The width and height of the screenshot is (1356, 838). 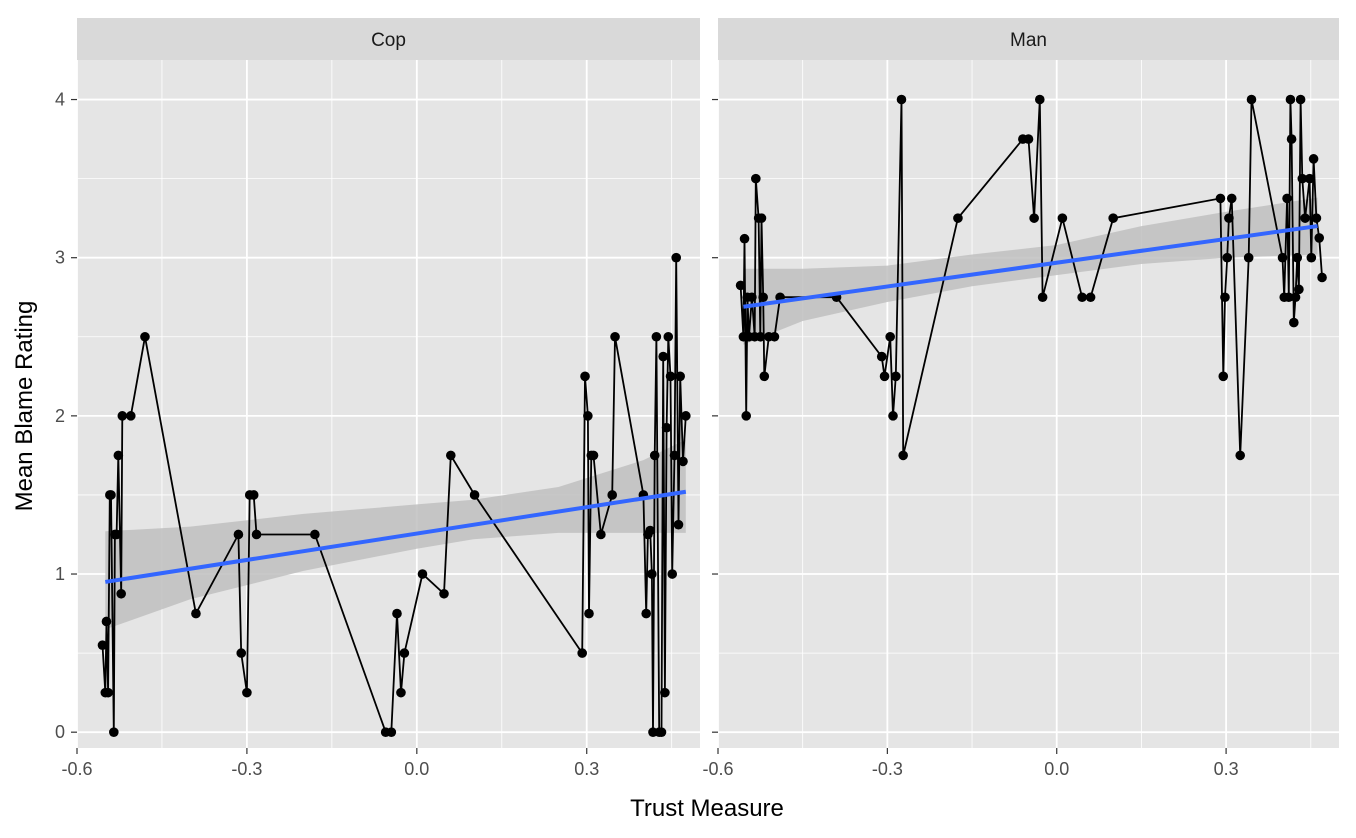 I want to click on y-axis-title: Mean Blame Rating, so click(x=24, y=406).